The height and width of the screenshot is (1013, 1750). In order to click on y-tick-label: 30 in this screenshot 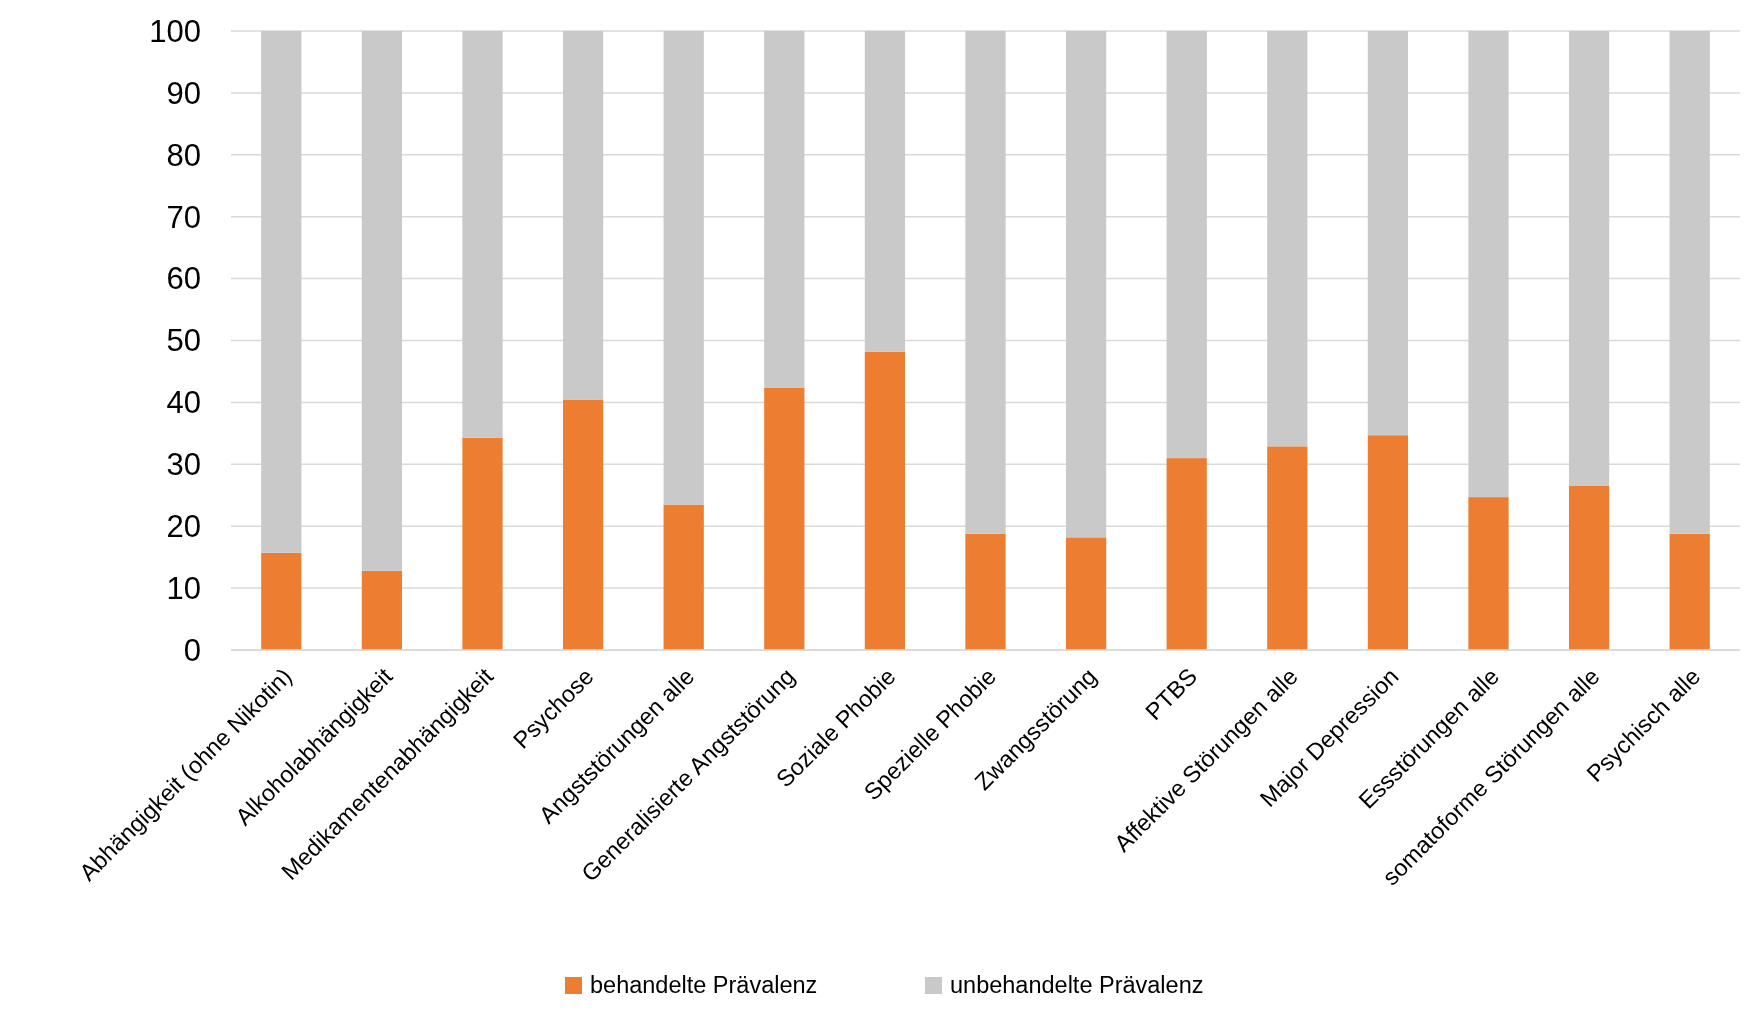, I will do `click(183, 465)`.